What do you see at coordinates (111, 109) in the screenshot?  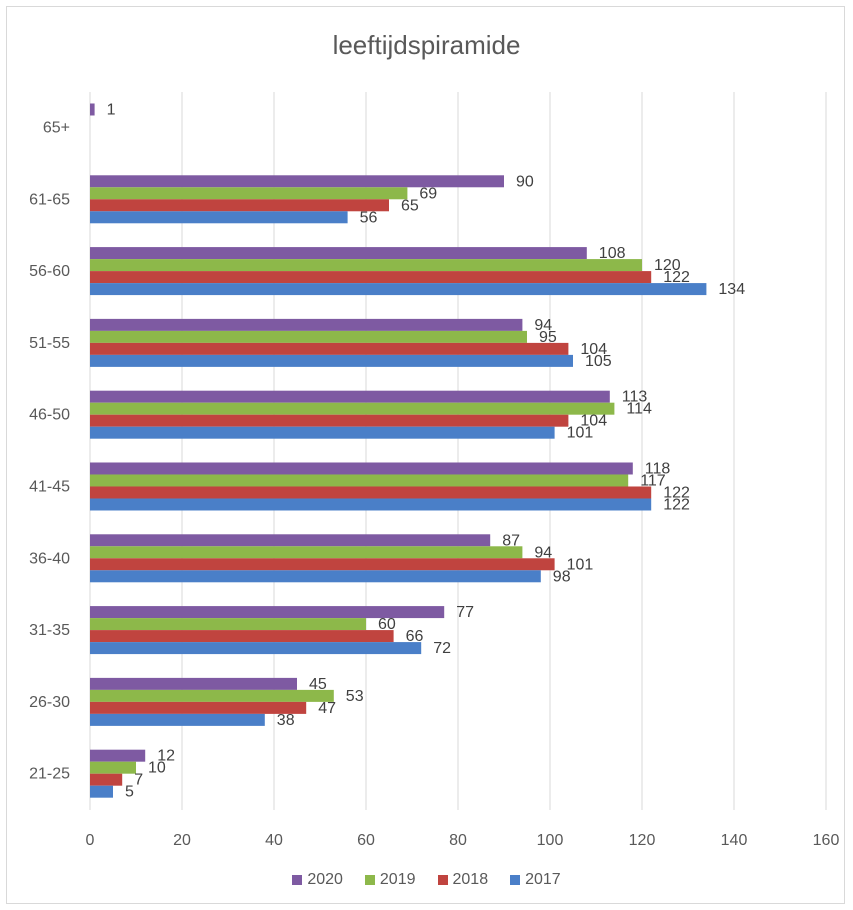 I see `data-label: 1` at bounding box center [111, 109].